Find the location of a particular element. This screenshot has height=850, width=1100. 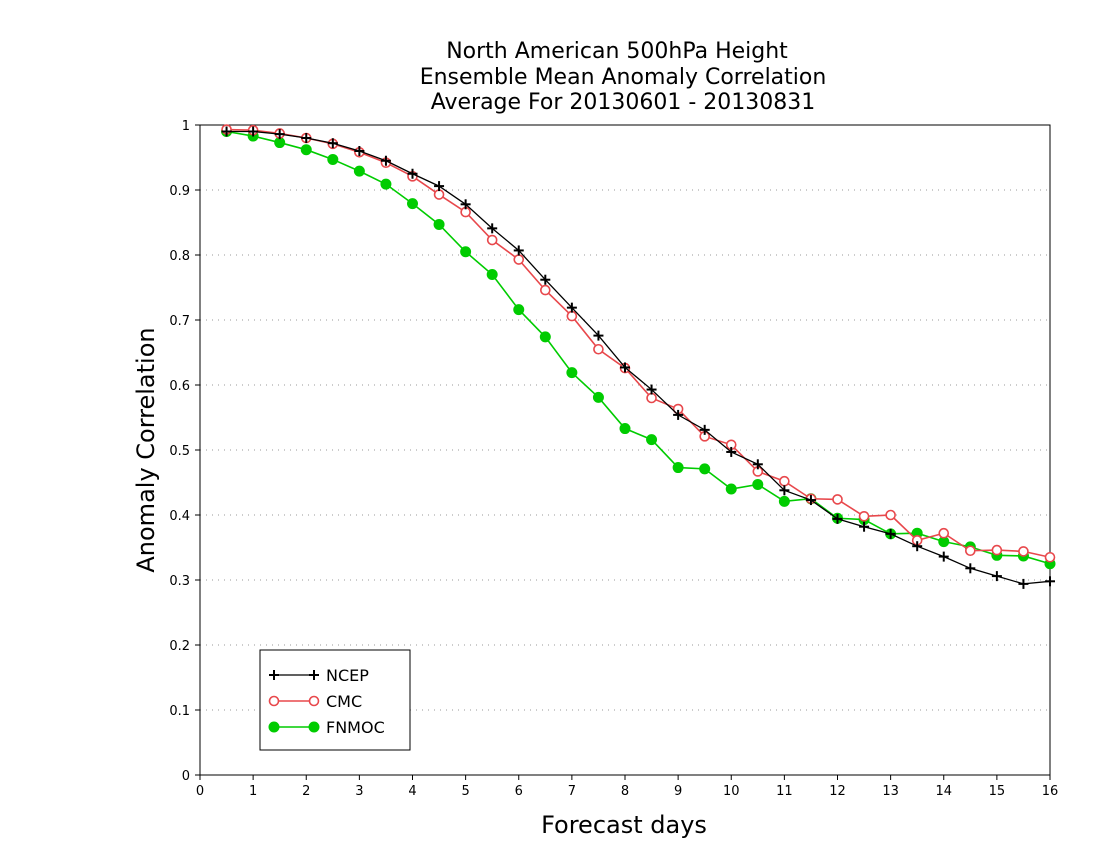

y-tick-label: 0.1 is located at coordinates (179, 711).